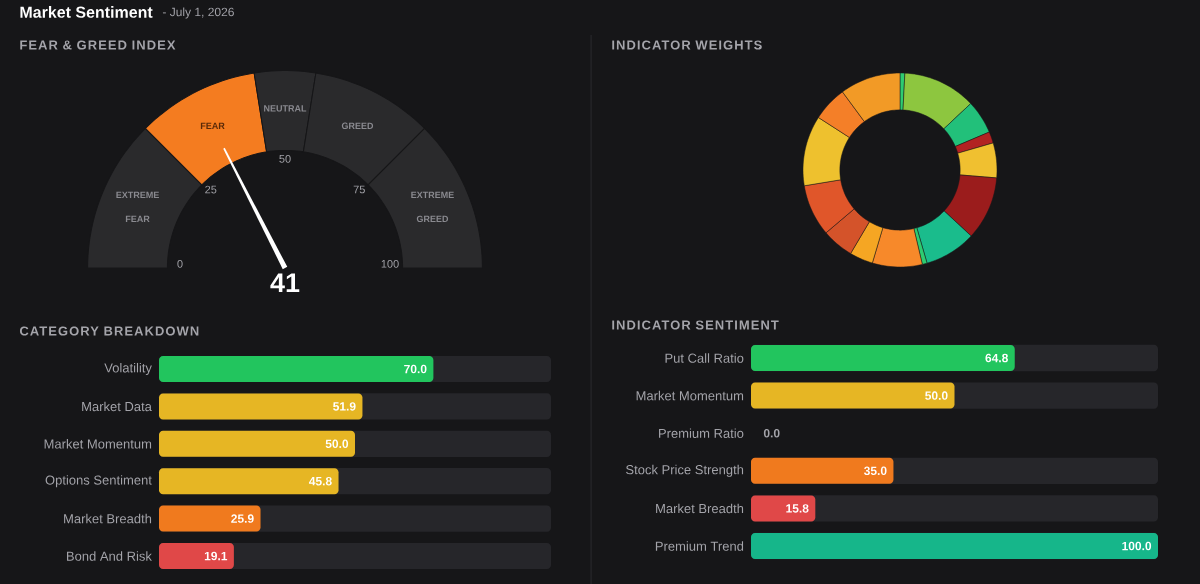  I want to click on data-label: 64.8, so click(996, 358).